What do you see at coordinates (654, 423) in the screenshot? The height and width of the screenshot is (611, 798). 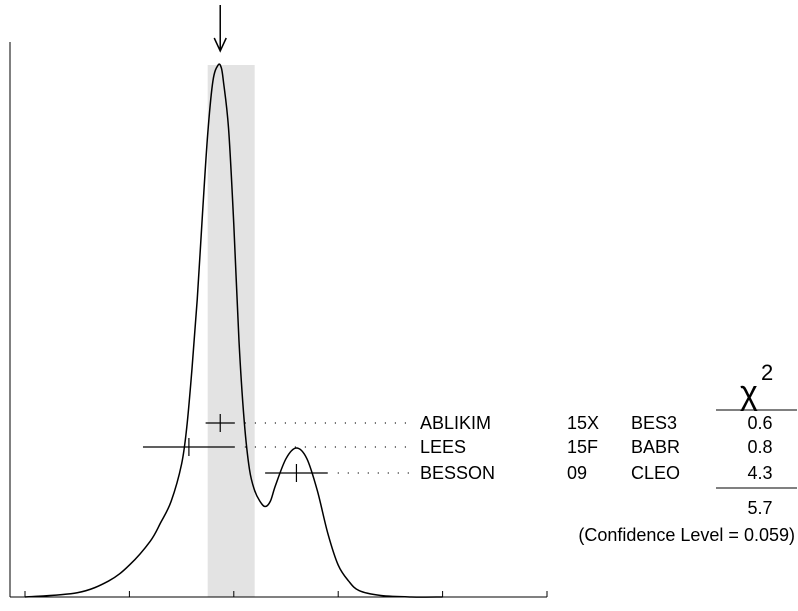 I see `measurement-experiment: BES3` at bounding box center [654, 423].